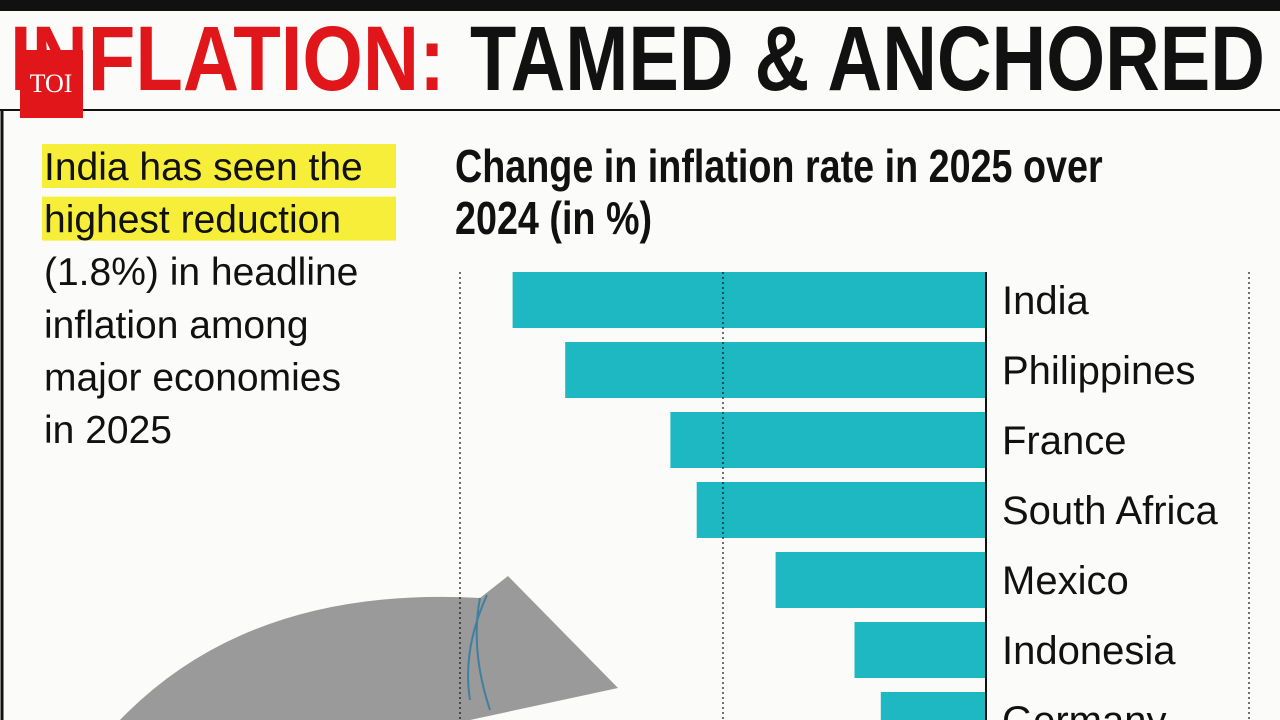  What do you see at coordinates (1045, 301) in the screenshot?
I see `category-label: India` at bounding box center [1045, 301].